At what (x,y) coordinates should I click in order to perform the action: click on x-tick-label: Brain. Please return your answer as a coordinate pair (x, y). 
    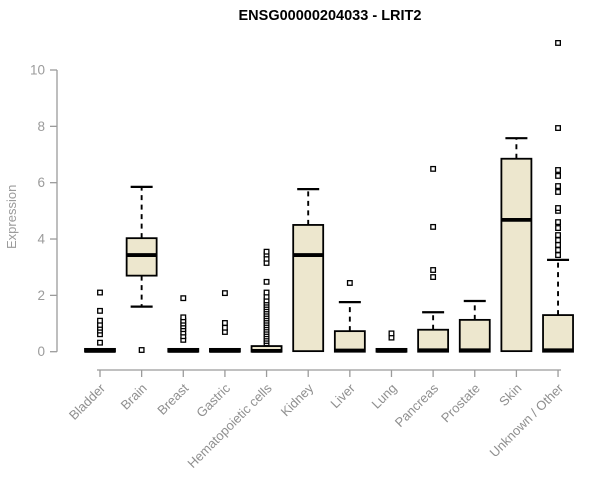
    Looking at the image, I should click on (134, 397).